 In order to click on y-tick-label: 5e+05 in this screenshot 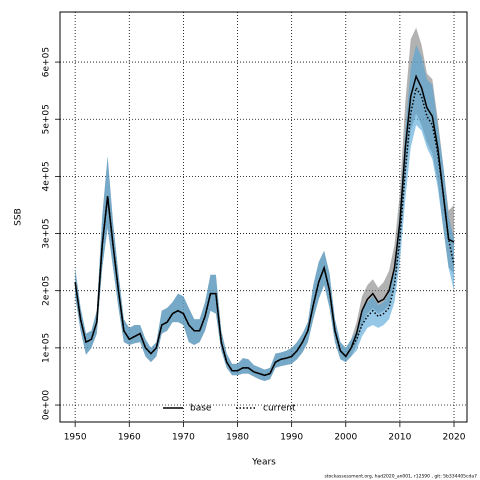, I will do `click(47, 119)`.